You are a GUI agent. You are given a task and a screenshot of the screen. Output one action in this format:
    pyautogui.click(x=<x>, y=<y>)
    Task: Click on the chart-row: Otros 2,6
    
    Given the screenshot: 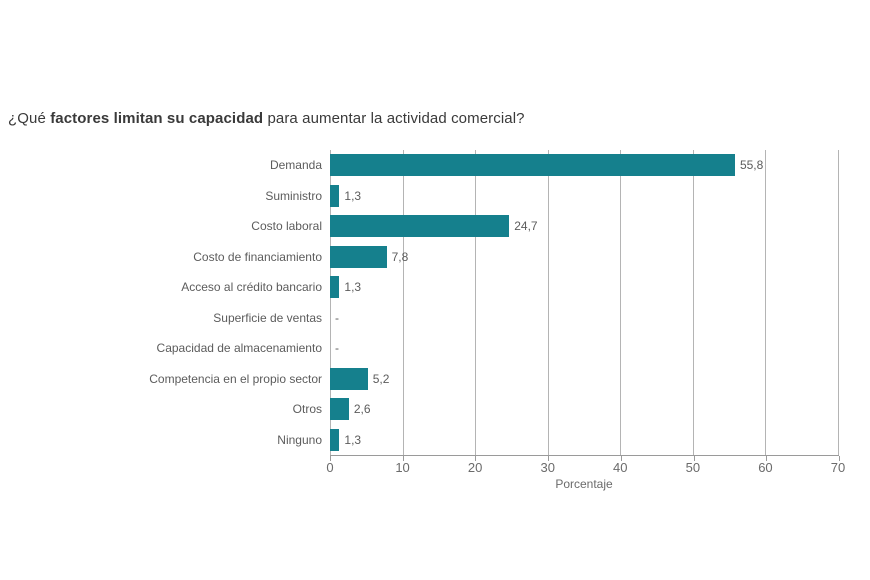 What is the action you would take?
    pyautogui.click(x=419, y=409)
    